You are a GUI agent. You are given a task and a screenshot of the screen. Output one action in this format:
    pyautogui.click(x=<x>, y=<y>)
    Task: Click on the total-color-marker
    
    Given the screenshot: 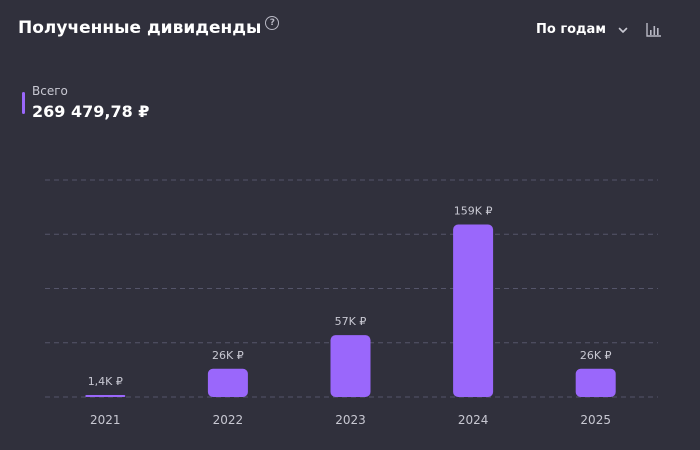 What is the action you would take?
    pyautogui.click(x=23, y=103)
    